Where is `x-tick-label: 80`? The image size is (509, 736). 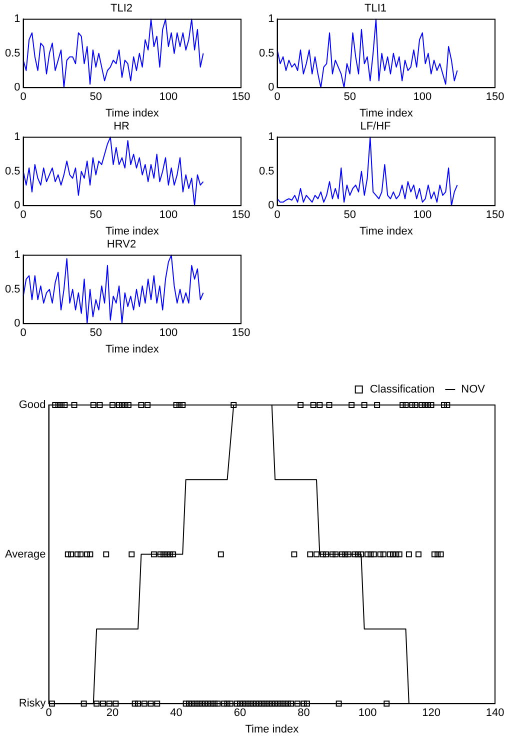
x-tick-label: 80 is located at coordinates (304, 713).